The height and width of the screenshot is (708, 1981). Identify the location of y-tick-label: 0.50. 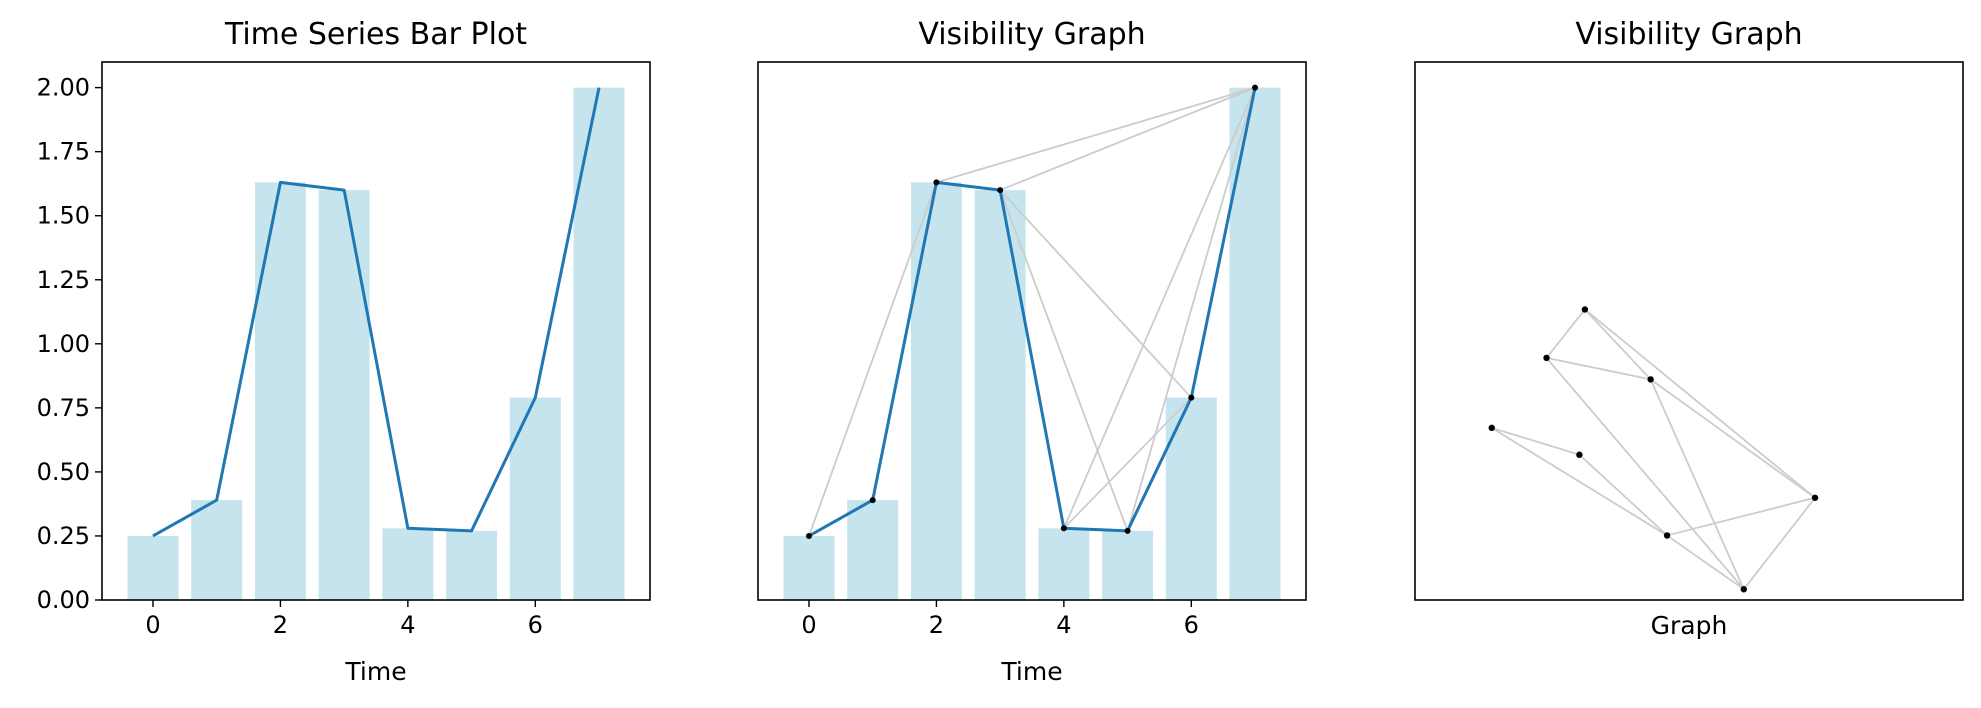
(63, 472).